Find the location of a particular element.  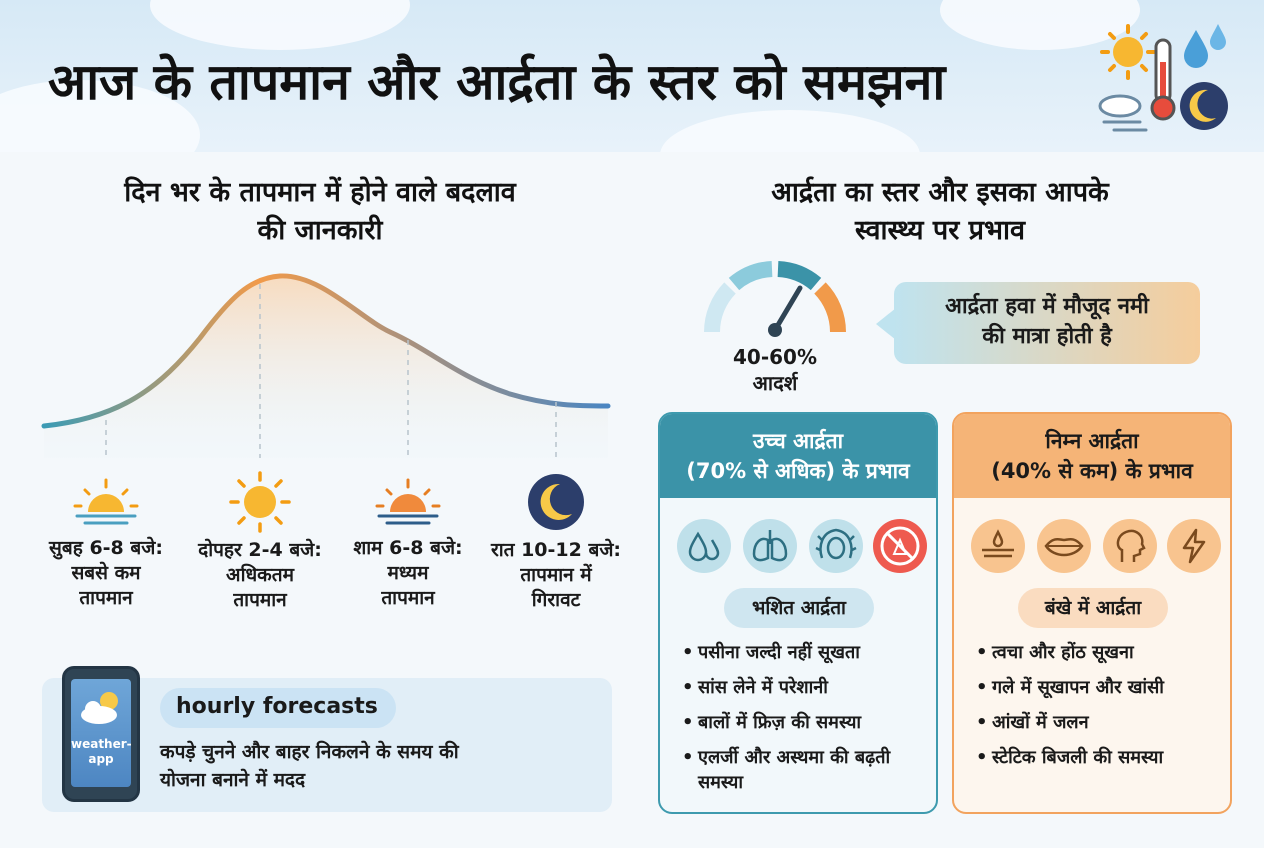

high-humidity-icons is located at coordinates (798, 548).